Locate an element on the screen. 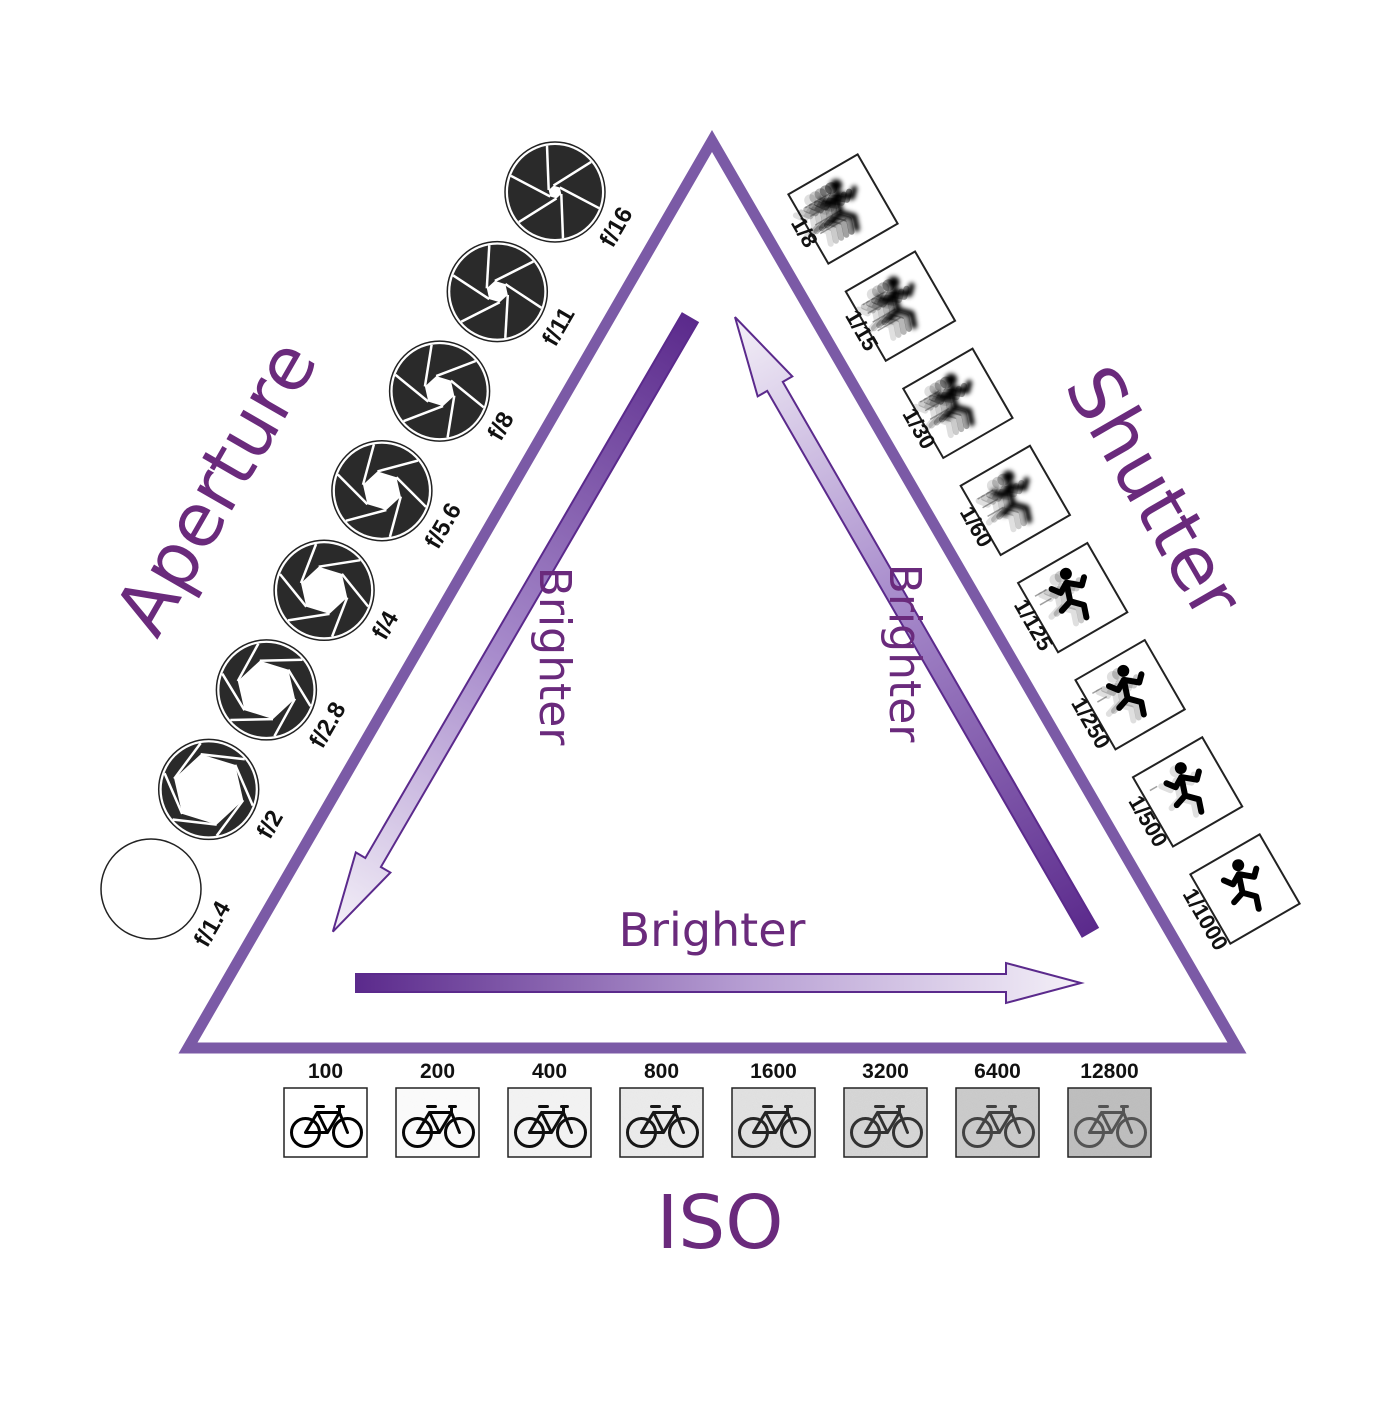 The height and width of the screenshot is (1405, 1400). brighter-arrow-bottom is located at coordinates (720, 983).